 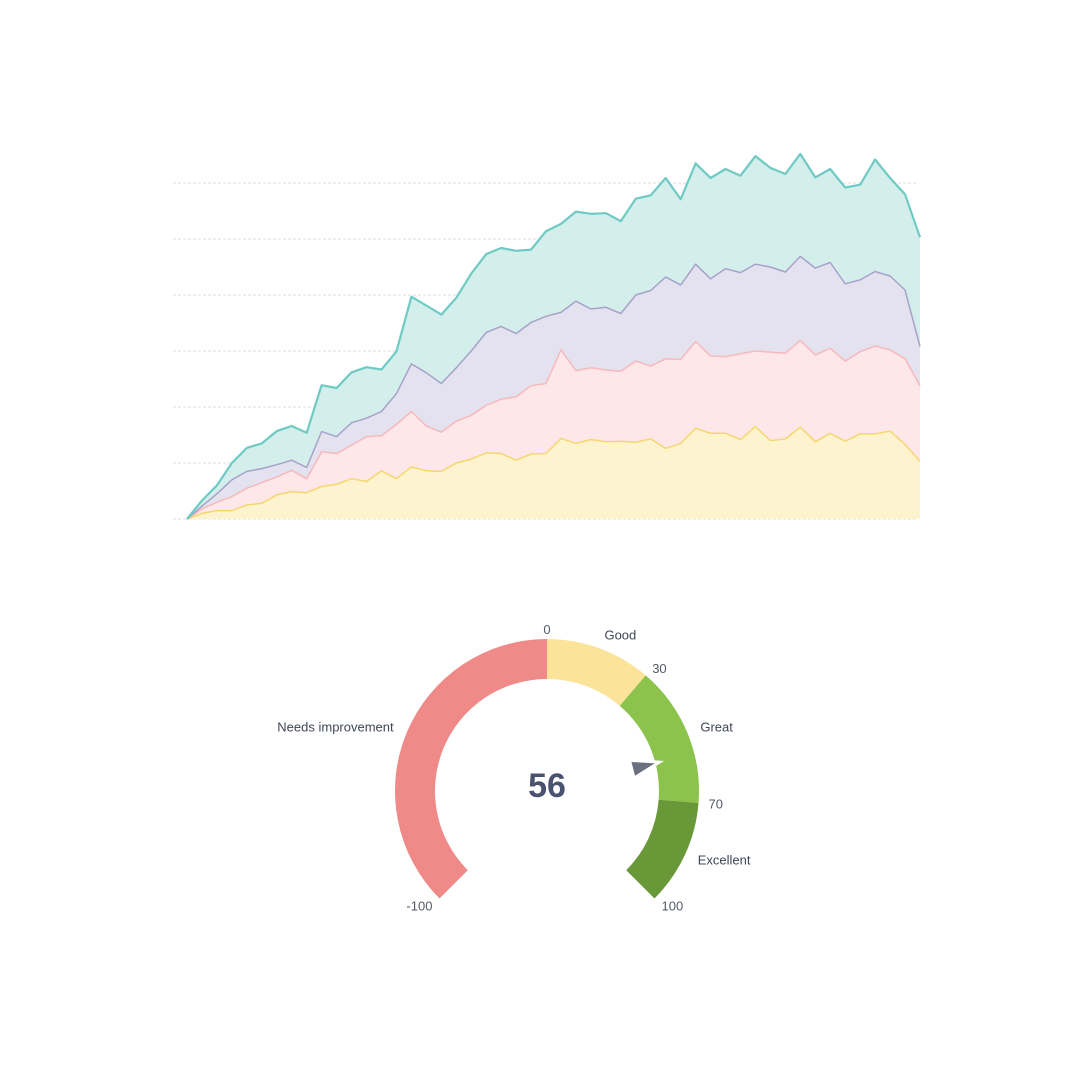 What do you see at coordinates (724, 859) in the screenshot?
I see `gauge-band-label-3: Excellent` at bounding box center [724, 859].